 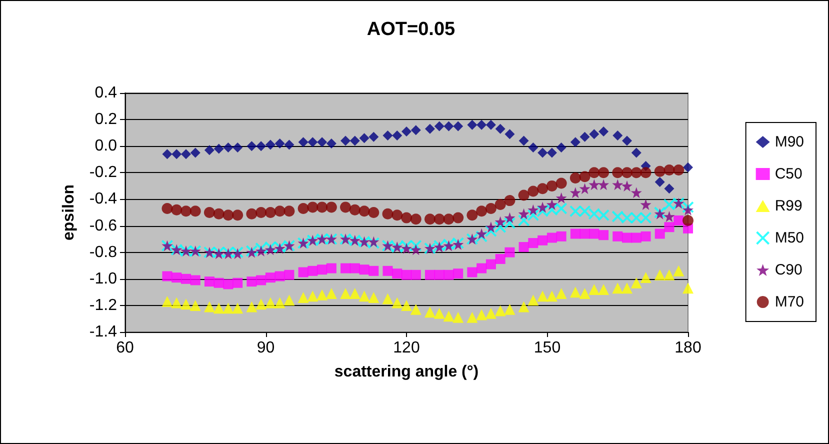 What do you see at coordinates (103, 199) in the screenshot?
I see `y-tick-label: -0.4` at bounding box center [103, 199].